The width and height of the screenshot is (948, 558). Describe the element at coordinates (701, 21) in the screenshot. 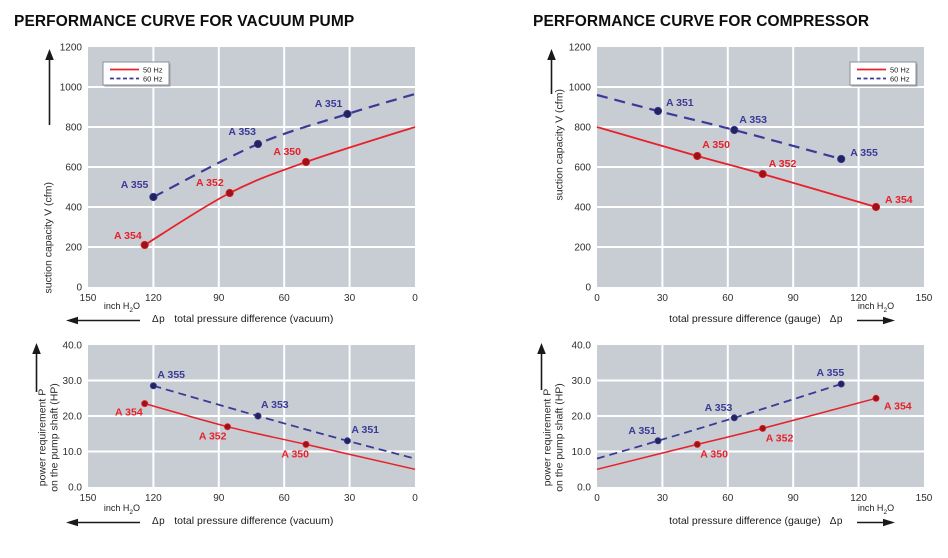

I see `compressor-title: PERFORMANCE CURVE FOR COMPRESSOR` at that location.